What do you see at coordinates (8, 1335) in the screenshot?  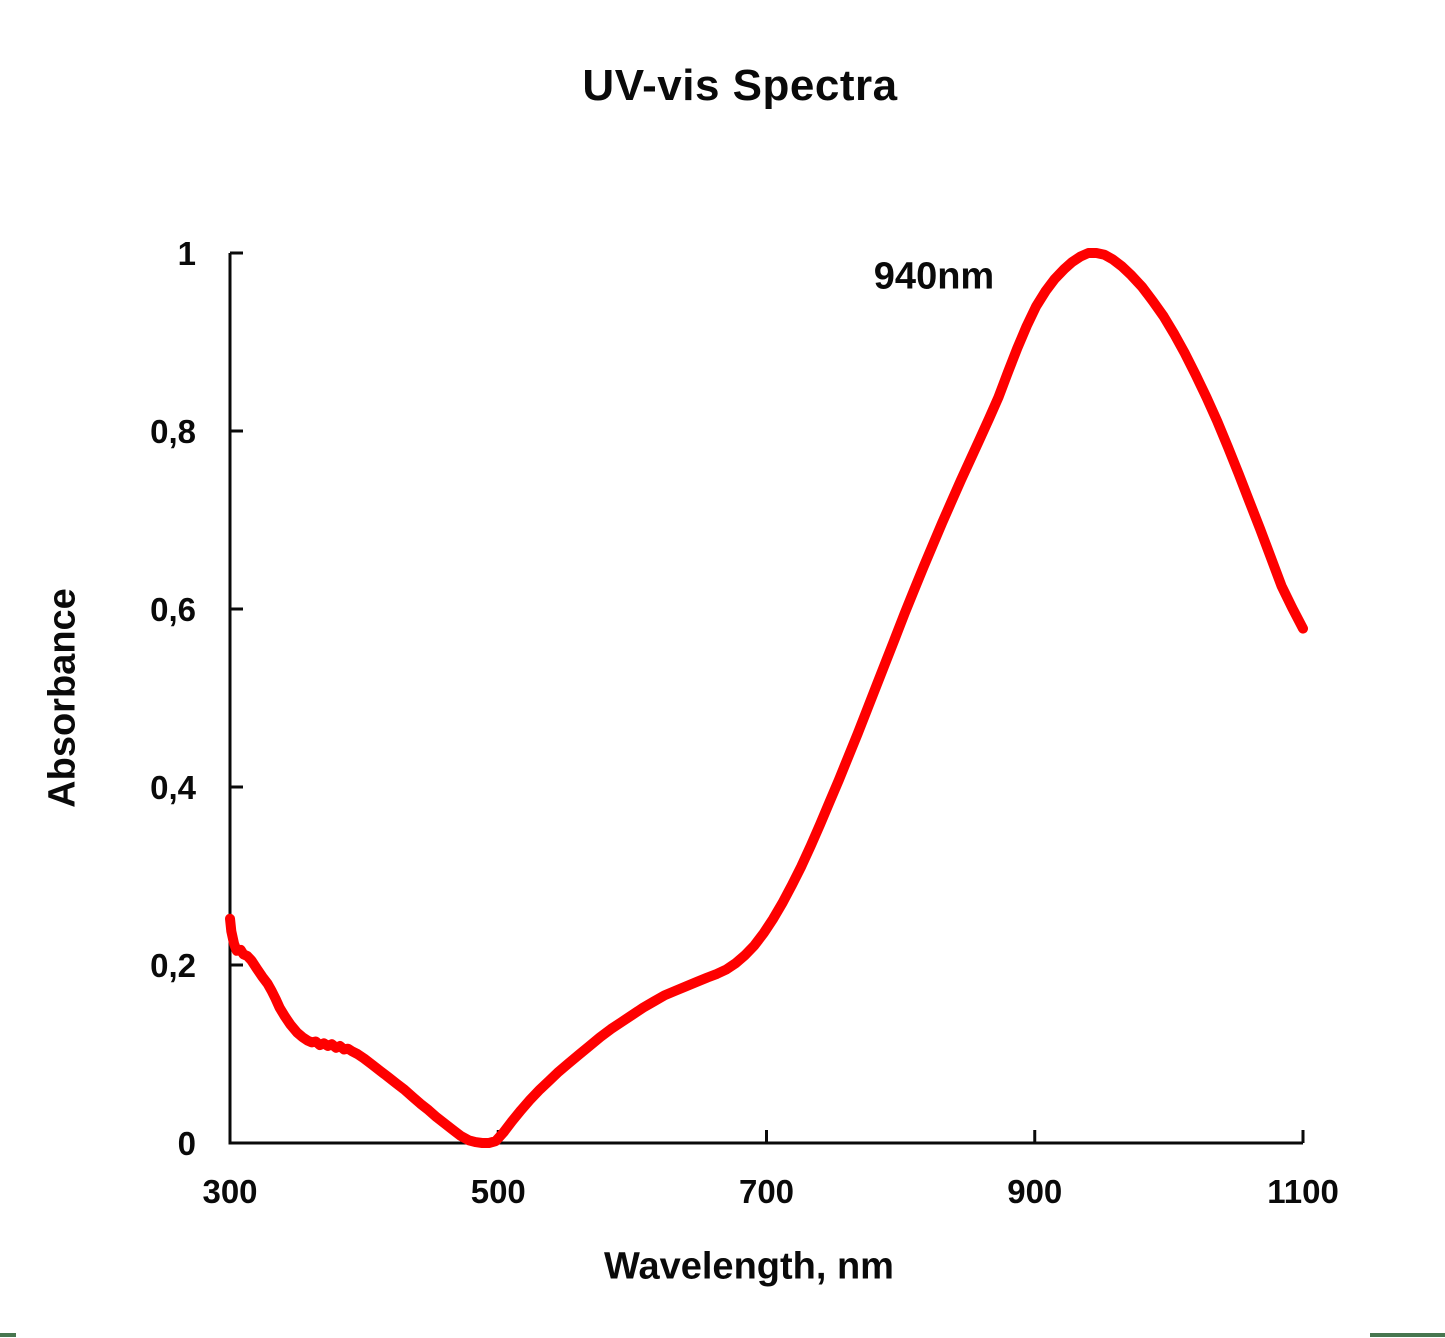 I see `page-border-mark-left` at bounding box center [8, 1335].